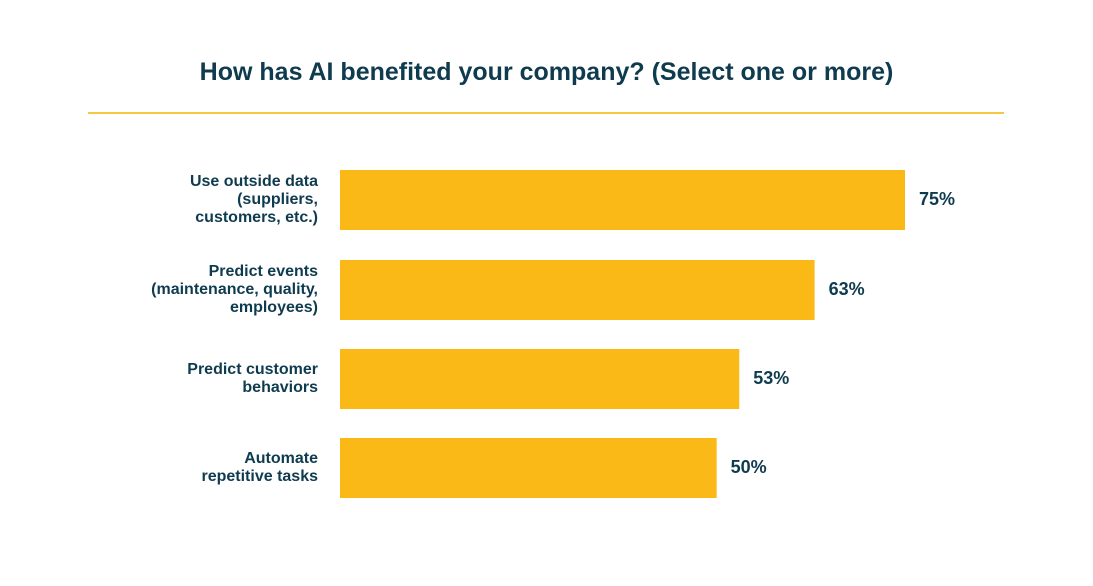 The height and width of the screenshot is (586, 1093). What do you see at coordinates (259, 476) in the screenshot?
I see `category-label-line: repetitive tasks` at bounding box center [259, 476].